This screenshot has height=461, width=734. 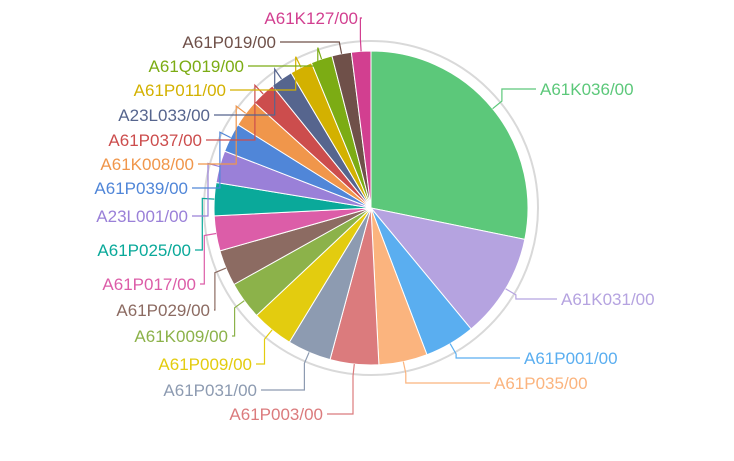 I want to click on slice-label-a61k008-00: A61K008/00, so click(x=147, y=164).